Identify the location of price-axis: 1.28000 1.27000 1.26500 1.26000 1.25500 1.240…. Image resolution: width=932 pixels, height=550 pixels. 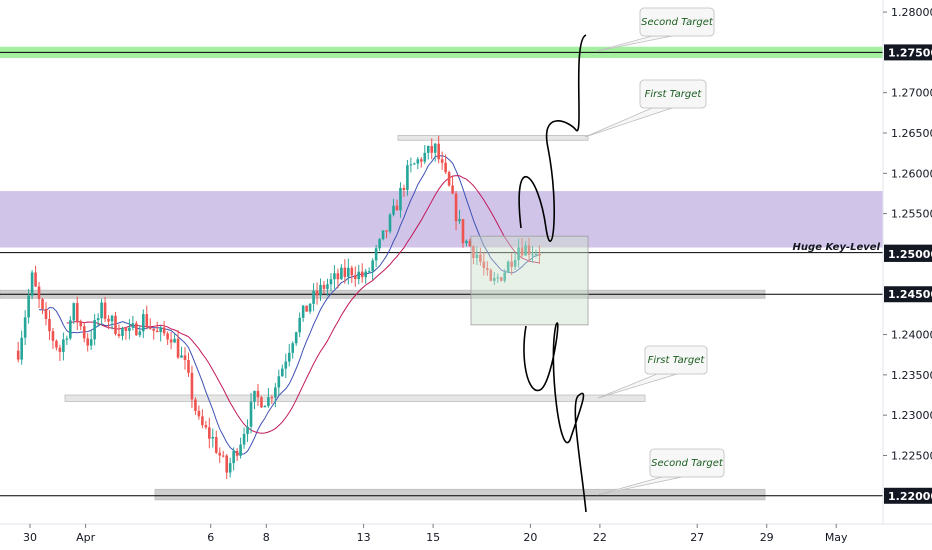
(907, 275).